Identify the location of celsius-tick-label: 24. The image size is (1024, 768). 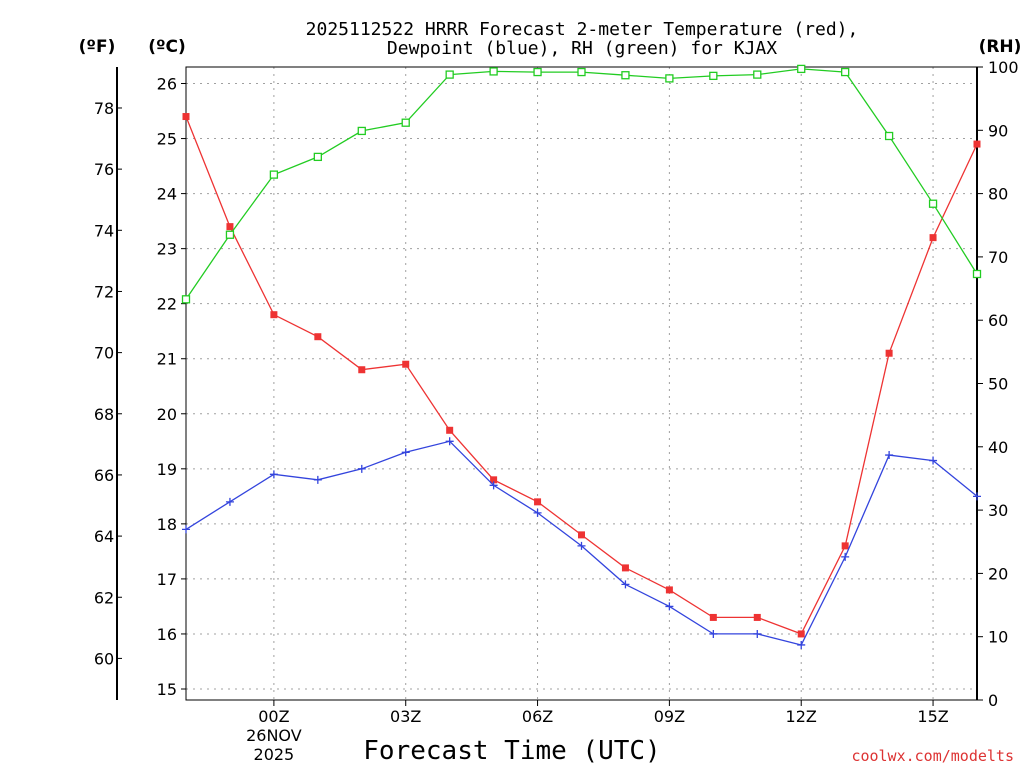
(167, 194).